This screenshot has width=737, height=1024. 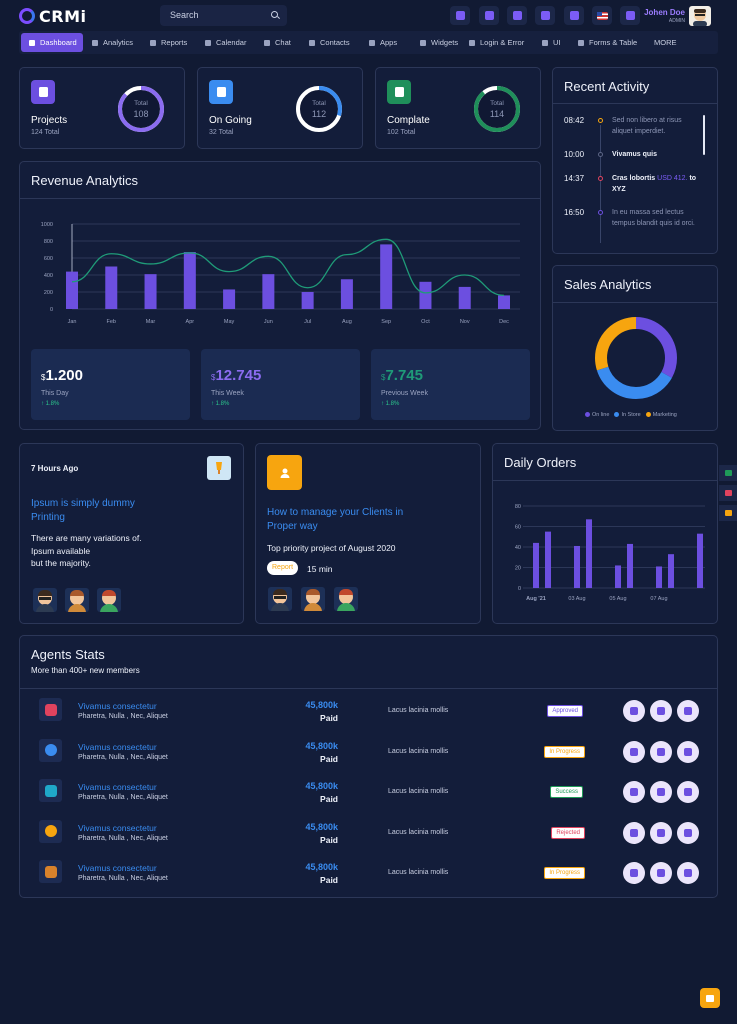 I want to click on legend-item: Marketing, so click(x=661, y=415).